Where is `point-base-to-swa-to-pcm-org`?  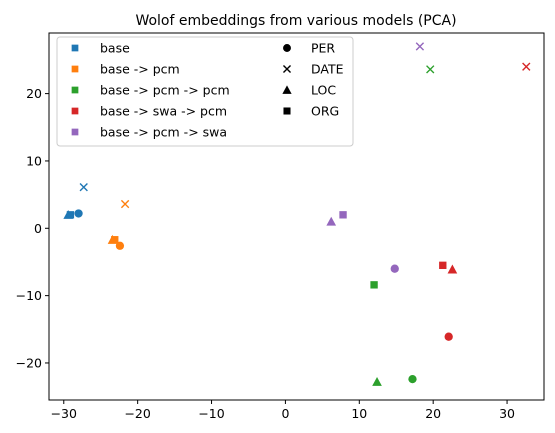 point-base-to-swa-to-pcm-org is located at coordinates (442, 265).